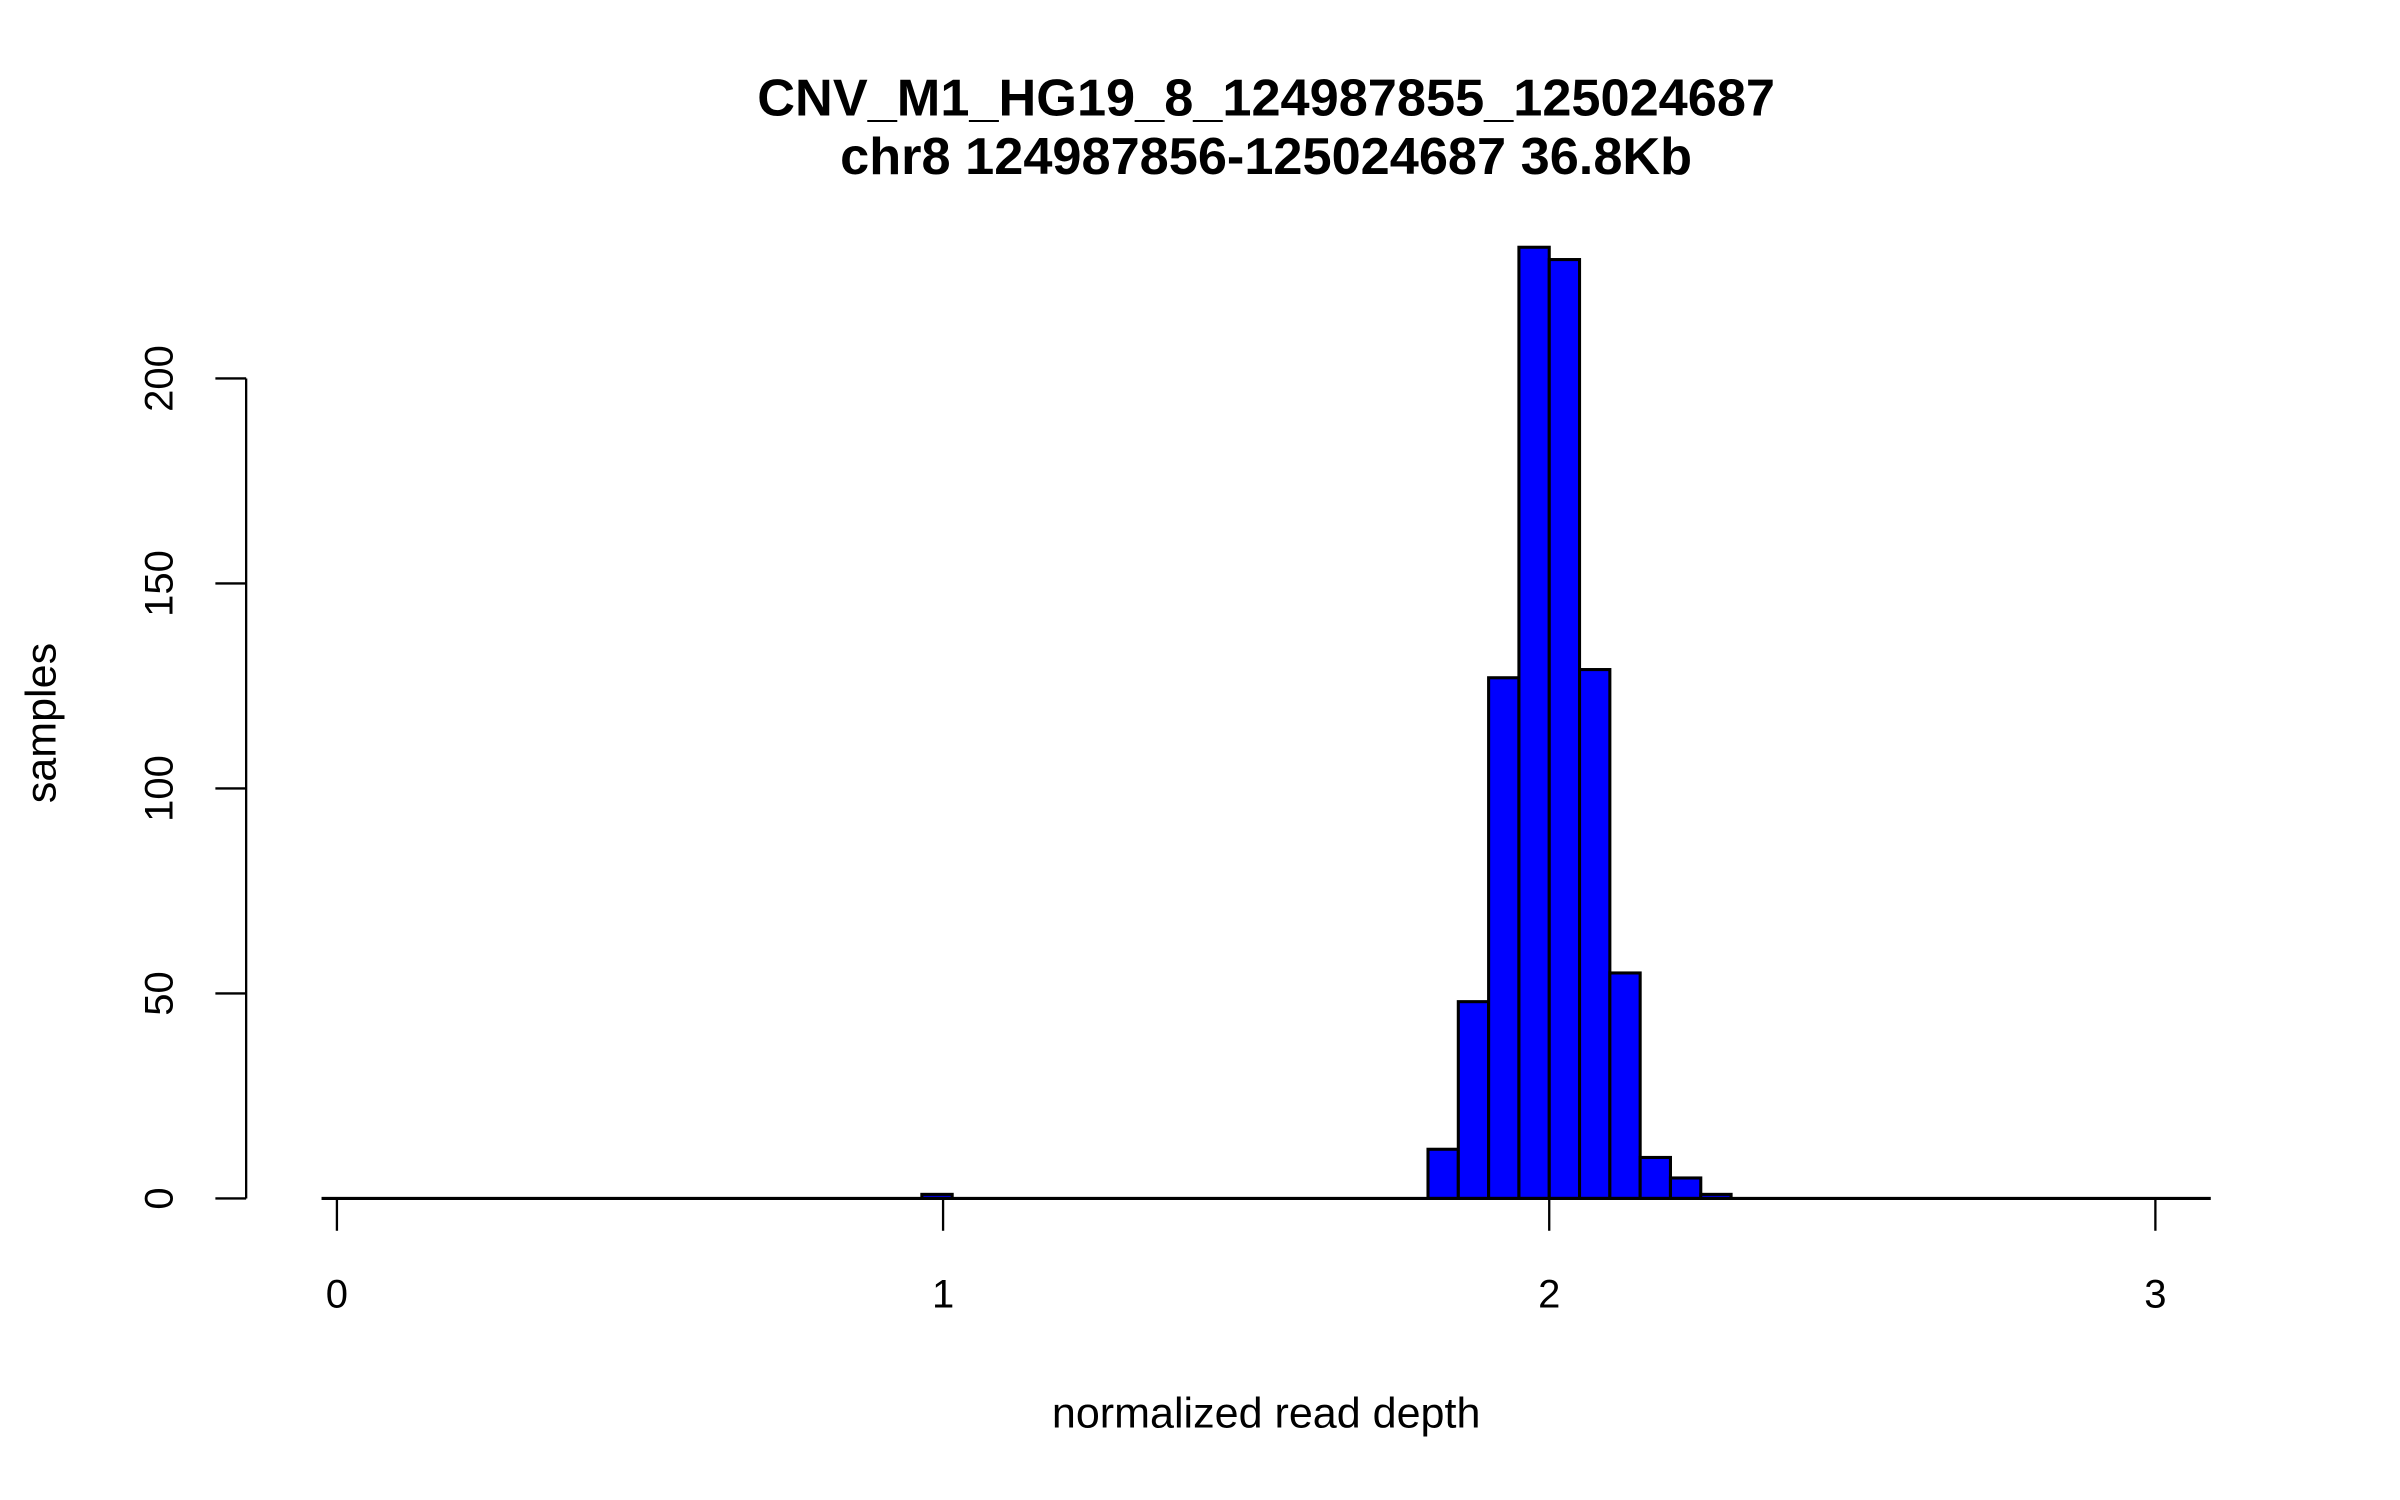 Image resolution: width=2400 pixels, height=1500 pixels. Describe the element at coordinates (337, 1295) in the screenshot. I see `x-tick-label: 0` at that location.